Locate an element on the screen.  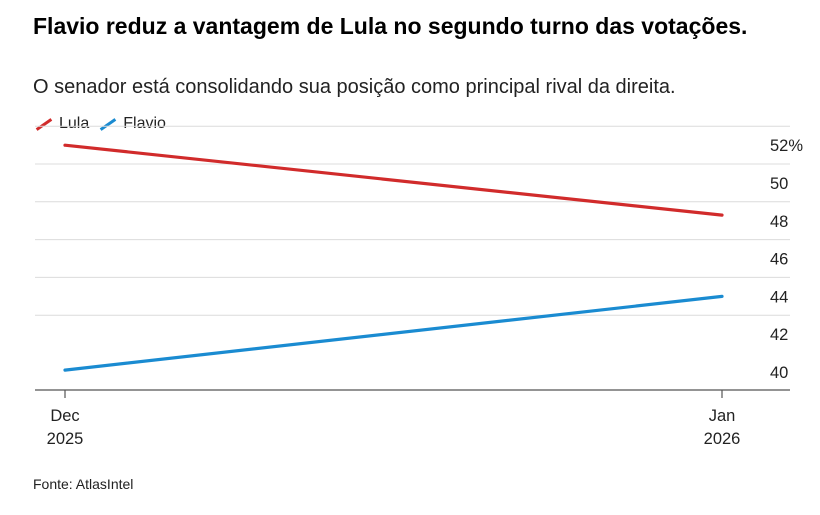
legend-label-lula: Lula is located at coordinates (74, 123).